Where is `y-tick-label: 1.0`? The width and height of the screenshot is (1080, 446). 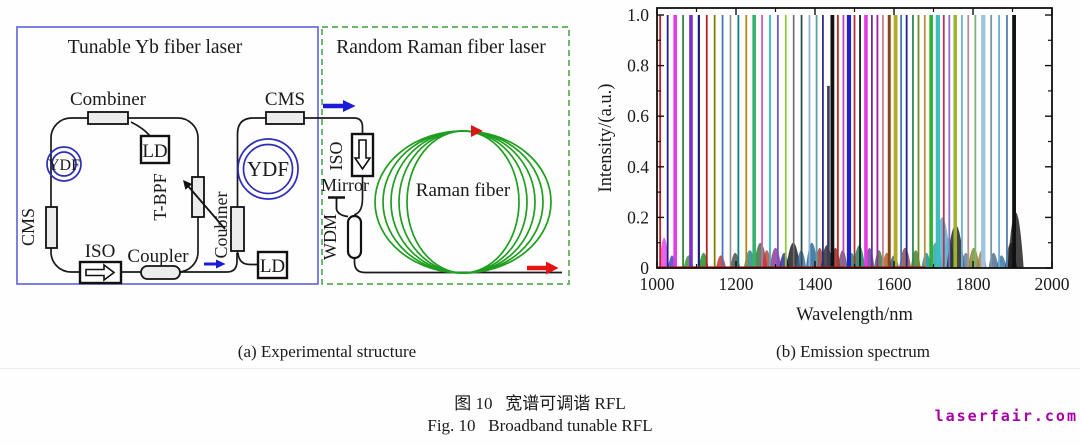
y-tick-label: 1.0 is located at coordinates (638, 15).